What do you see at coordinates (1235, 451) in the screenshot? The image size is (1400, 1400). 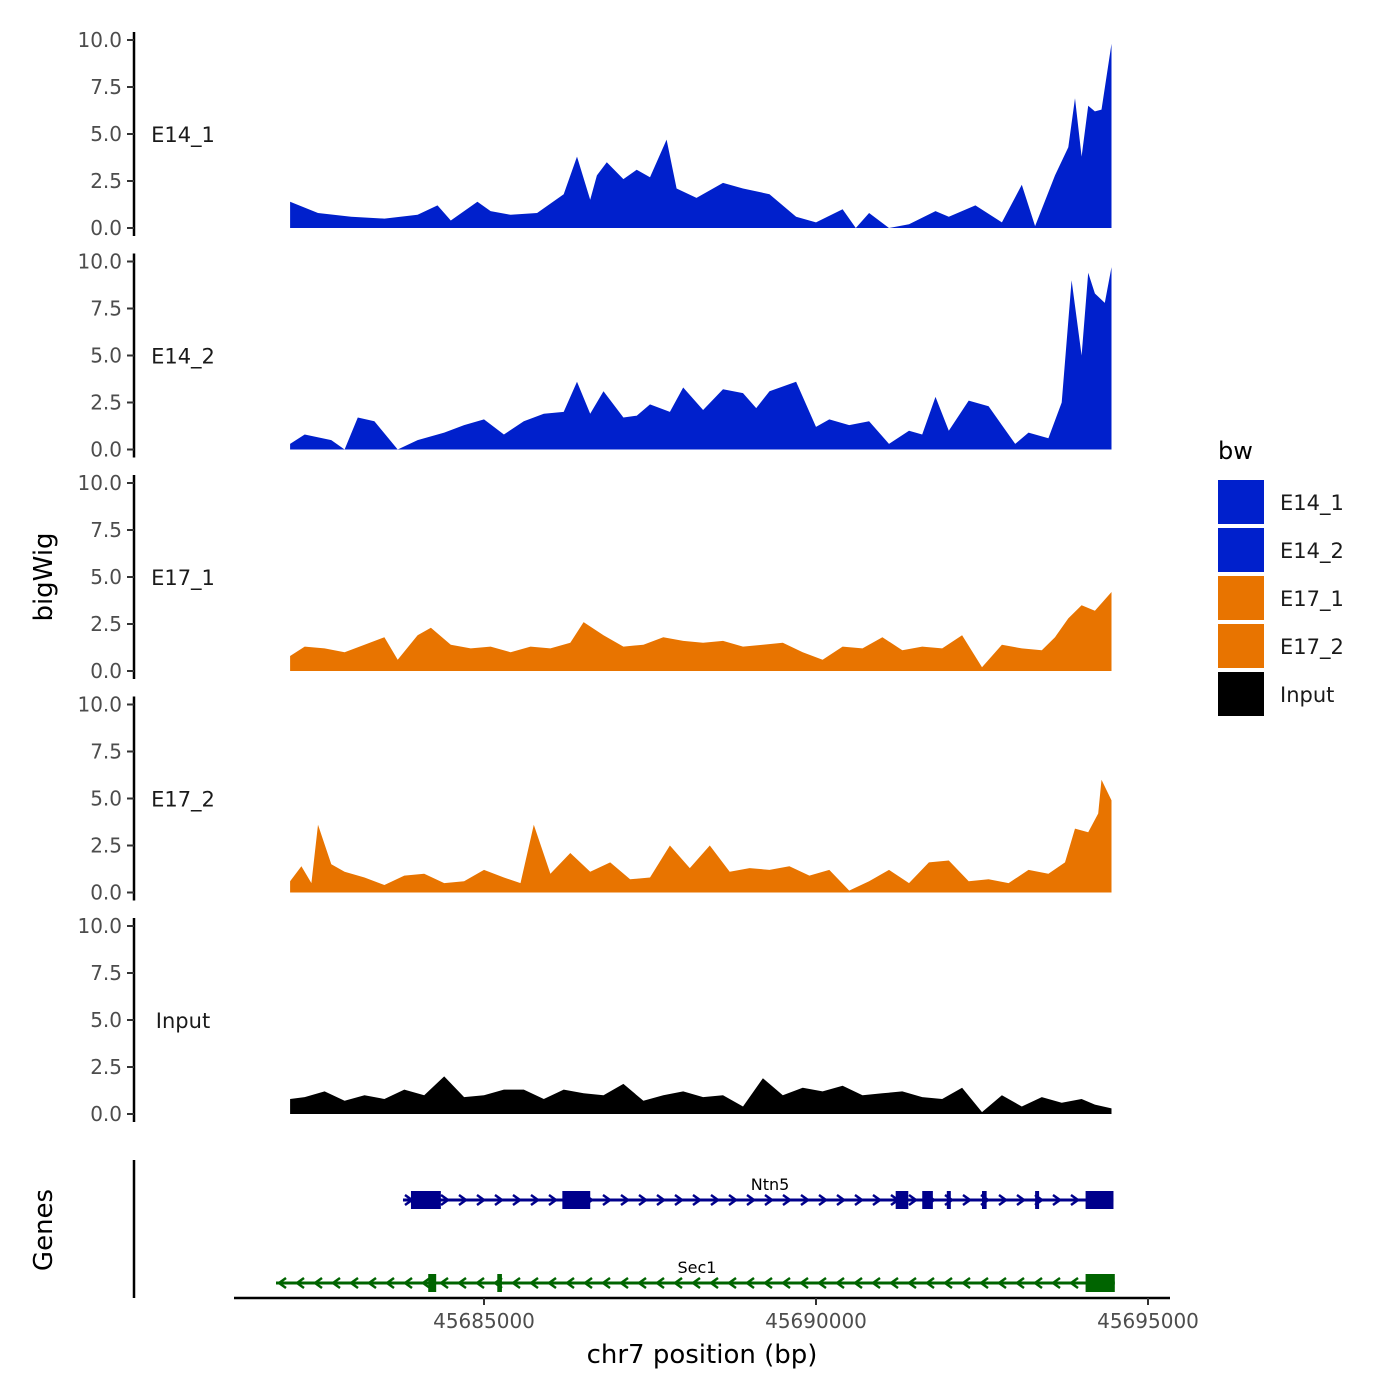 I see `legend-title: bw` at bounding box center [1235, 451].